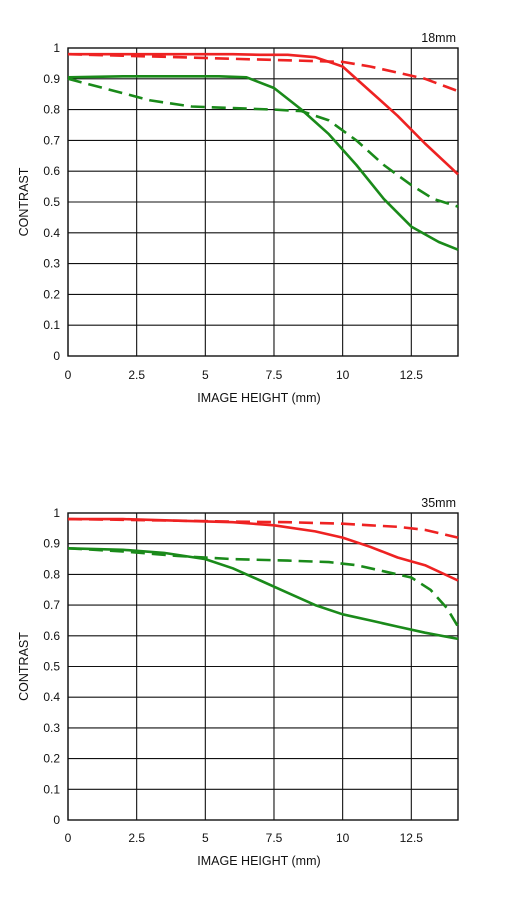 Image resolution: width=520 pixels, height=906 pixels. What do you see at coordinates (438, 38) in the screenshot?
I see `chart-title: 18mm` at bounding box center [438, 38].